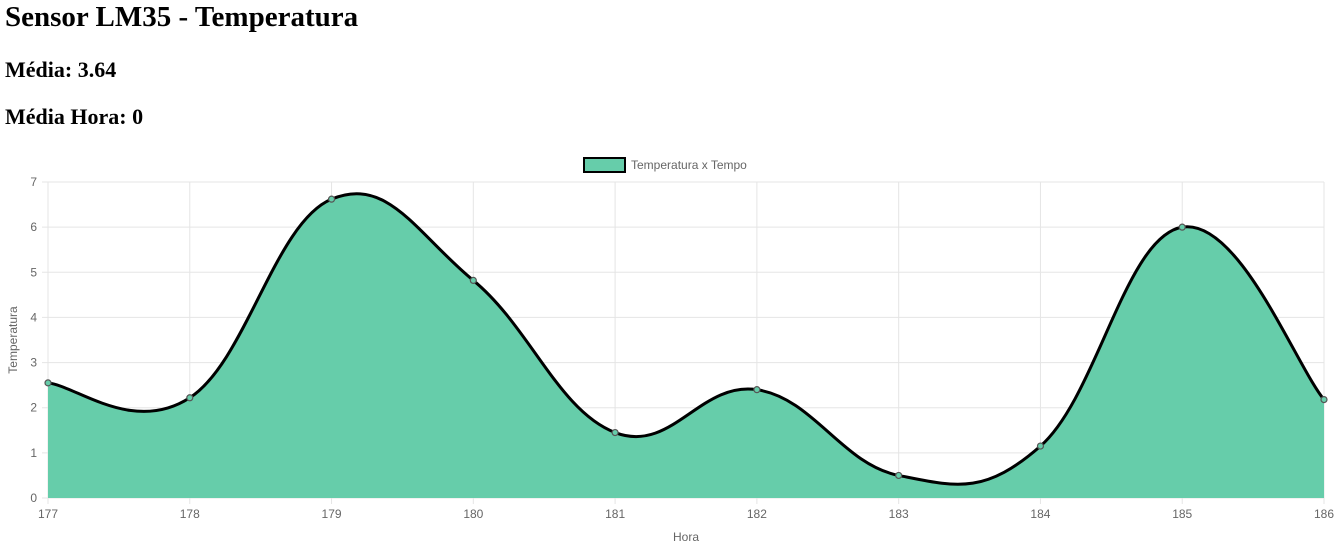 This screenshot has height=556, width=1338. I want to click on page-title: Sensor LM35 - Temperatura, so click(182, 17).